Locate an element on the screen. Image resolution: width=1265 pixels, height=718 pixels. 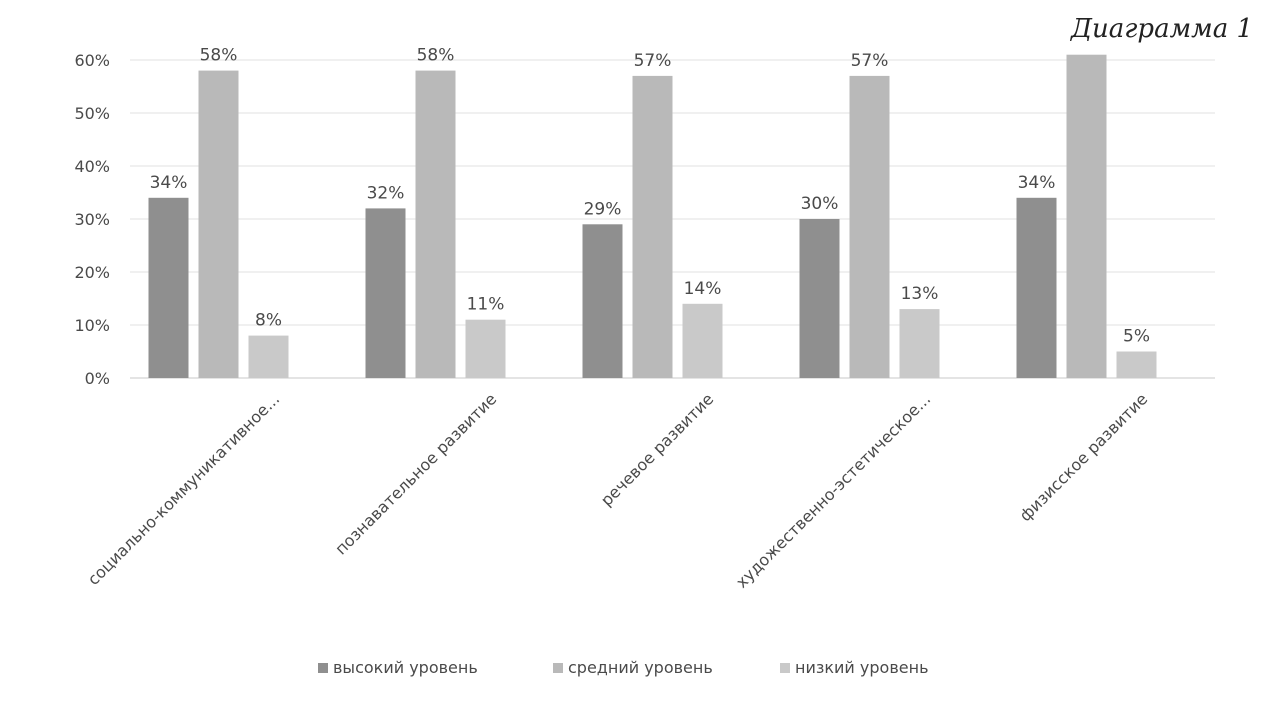
data-label: 5% is located at coordinates (1136, 337).